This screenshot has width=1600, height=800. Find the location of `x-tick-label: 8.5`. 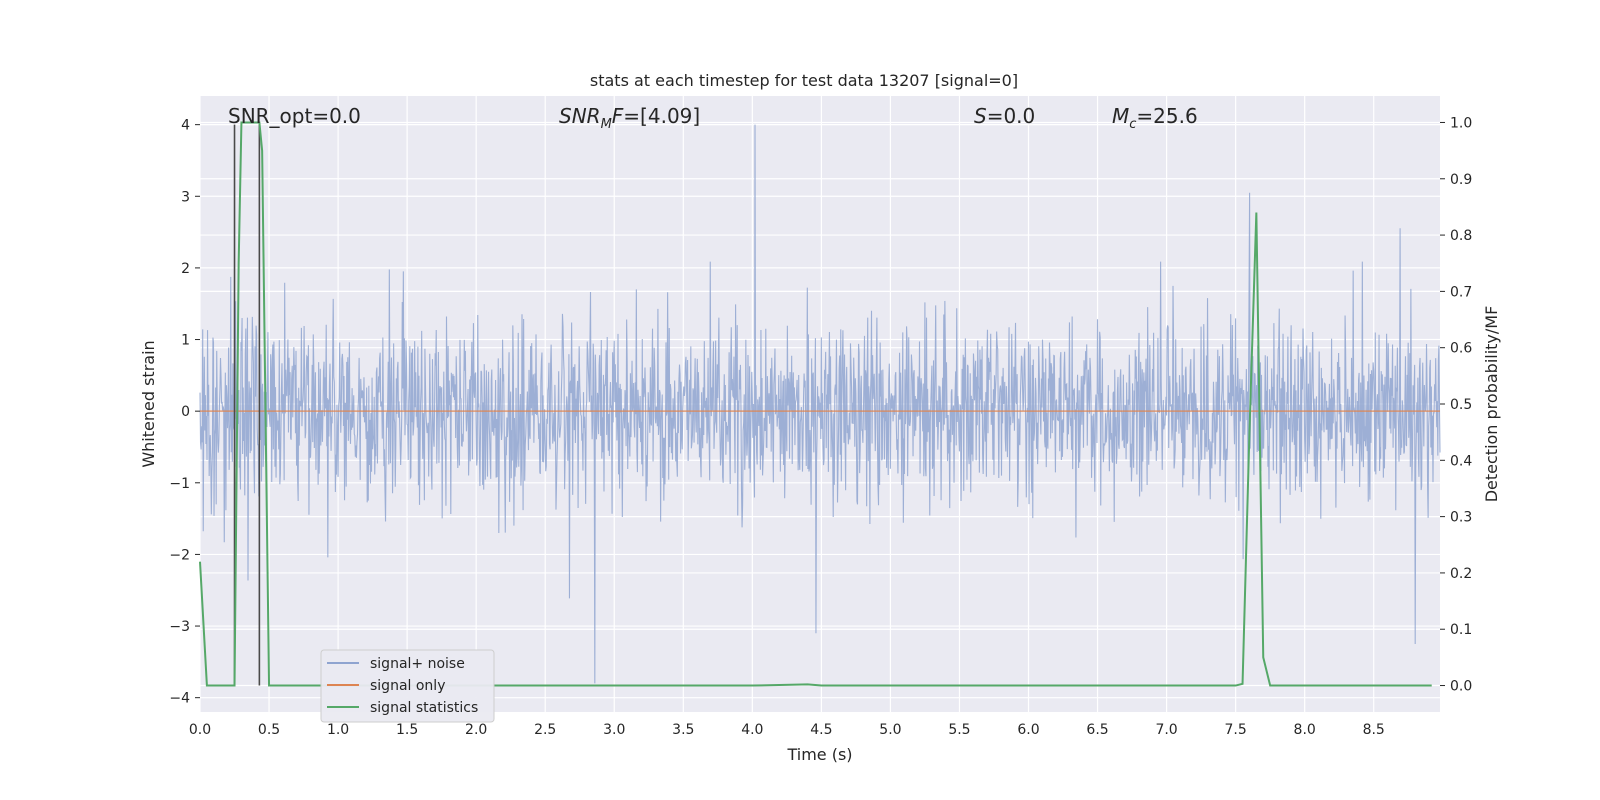

x-tick-label: 8.5 is located at coordinates (1374, 730).